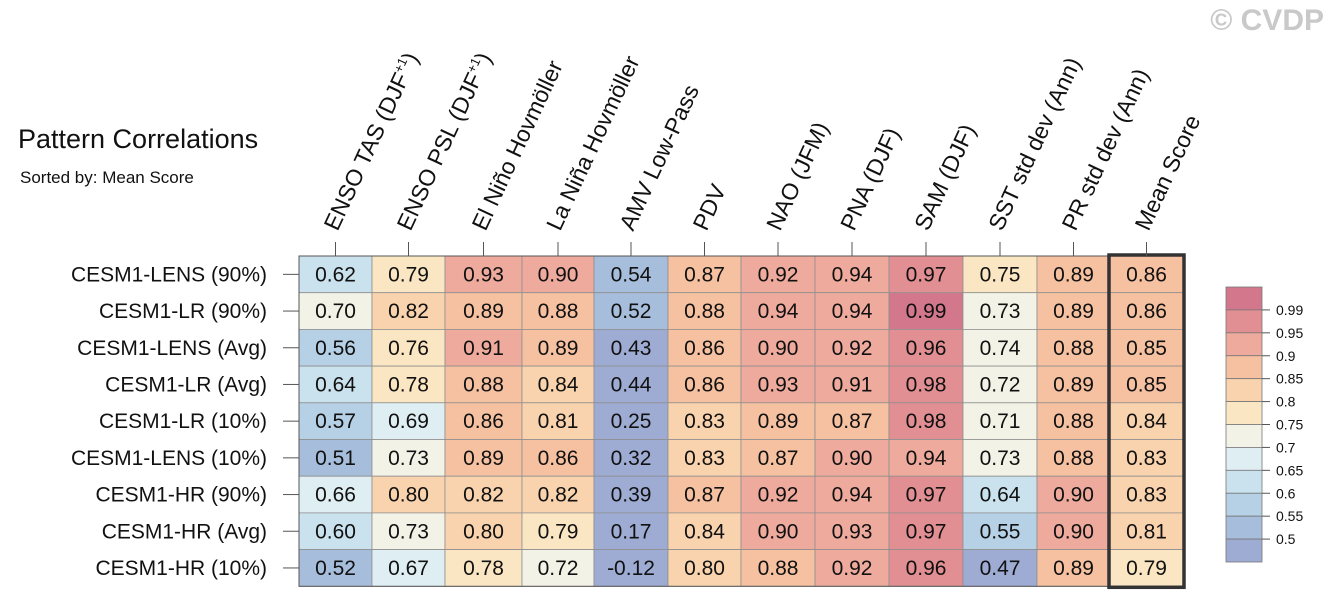 The width and height of the screenshot is (1330, 614). I want to click on cell-value: 0.85, so click(1146, 384).